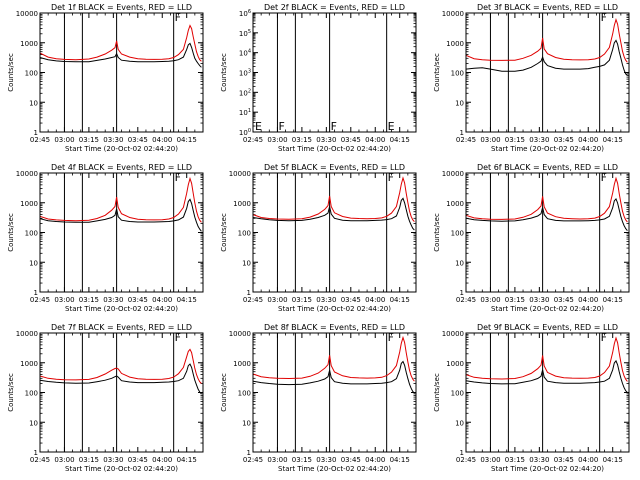  What do you see at coordinates (547, 167) in the screenshot?
I see `panel-title: Det 6f BLACK = Events, RED = LLD` at bounding box center [547, 167].